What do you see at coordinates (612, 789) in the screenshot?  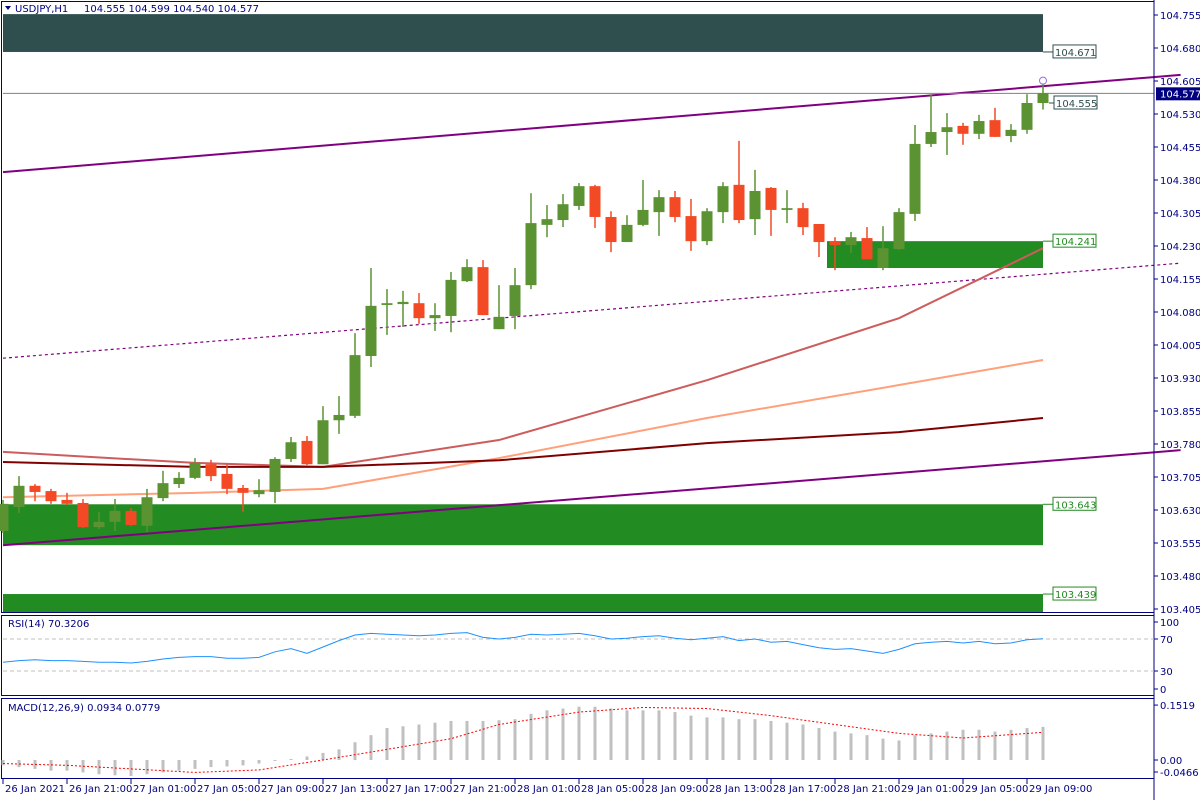 I see `time-axis-label: 28 Jan 05:00` at bounding box center [612, 789].